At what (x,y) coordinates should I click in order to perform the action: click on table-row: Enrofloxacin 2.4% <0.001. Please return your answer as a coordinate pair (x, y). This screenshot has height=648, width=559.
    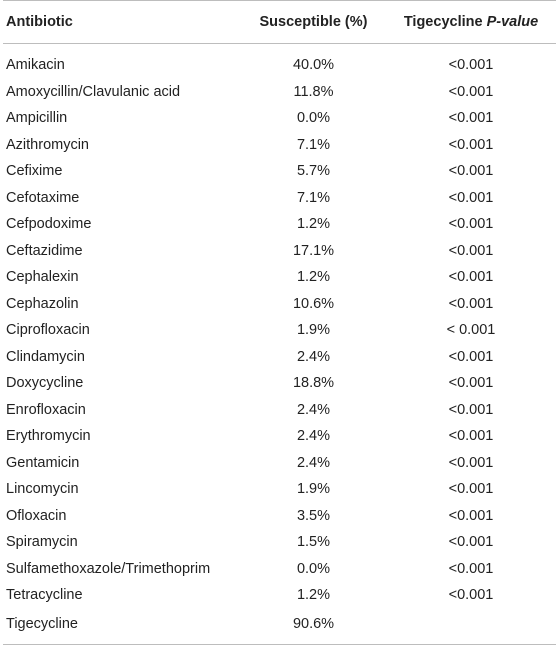
    Looking at the image, I should click on (279, 410).